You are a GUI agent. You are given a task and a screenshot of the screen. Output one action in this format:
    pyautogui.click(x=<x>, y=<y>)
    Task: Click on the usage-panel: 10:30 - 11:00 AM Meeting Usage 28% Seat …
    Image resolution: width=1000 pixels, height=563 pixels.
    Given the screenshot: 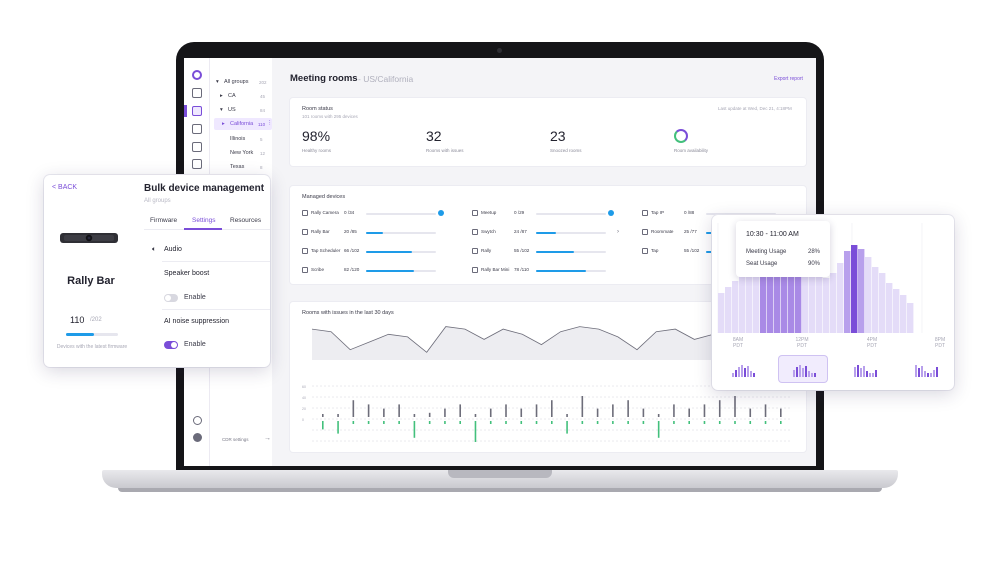 What is the action you would take?
    pyautogui.click(x=833, y=302)
    